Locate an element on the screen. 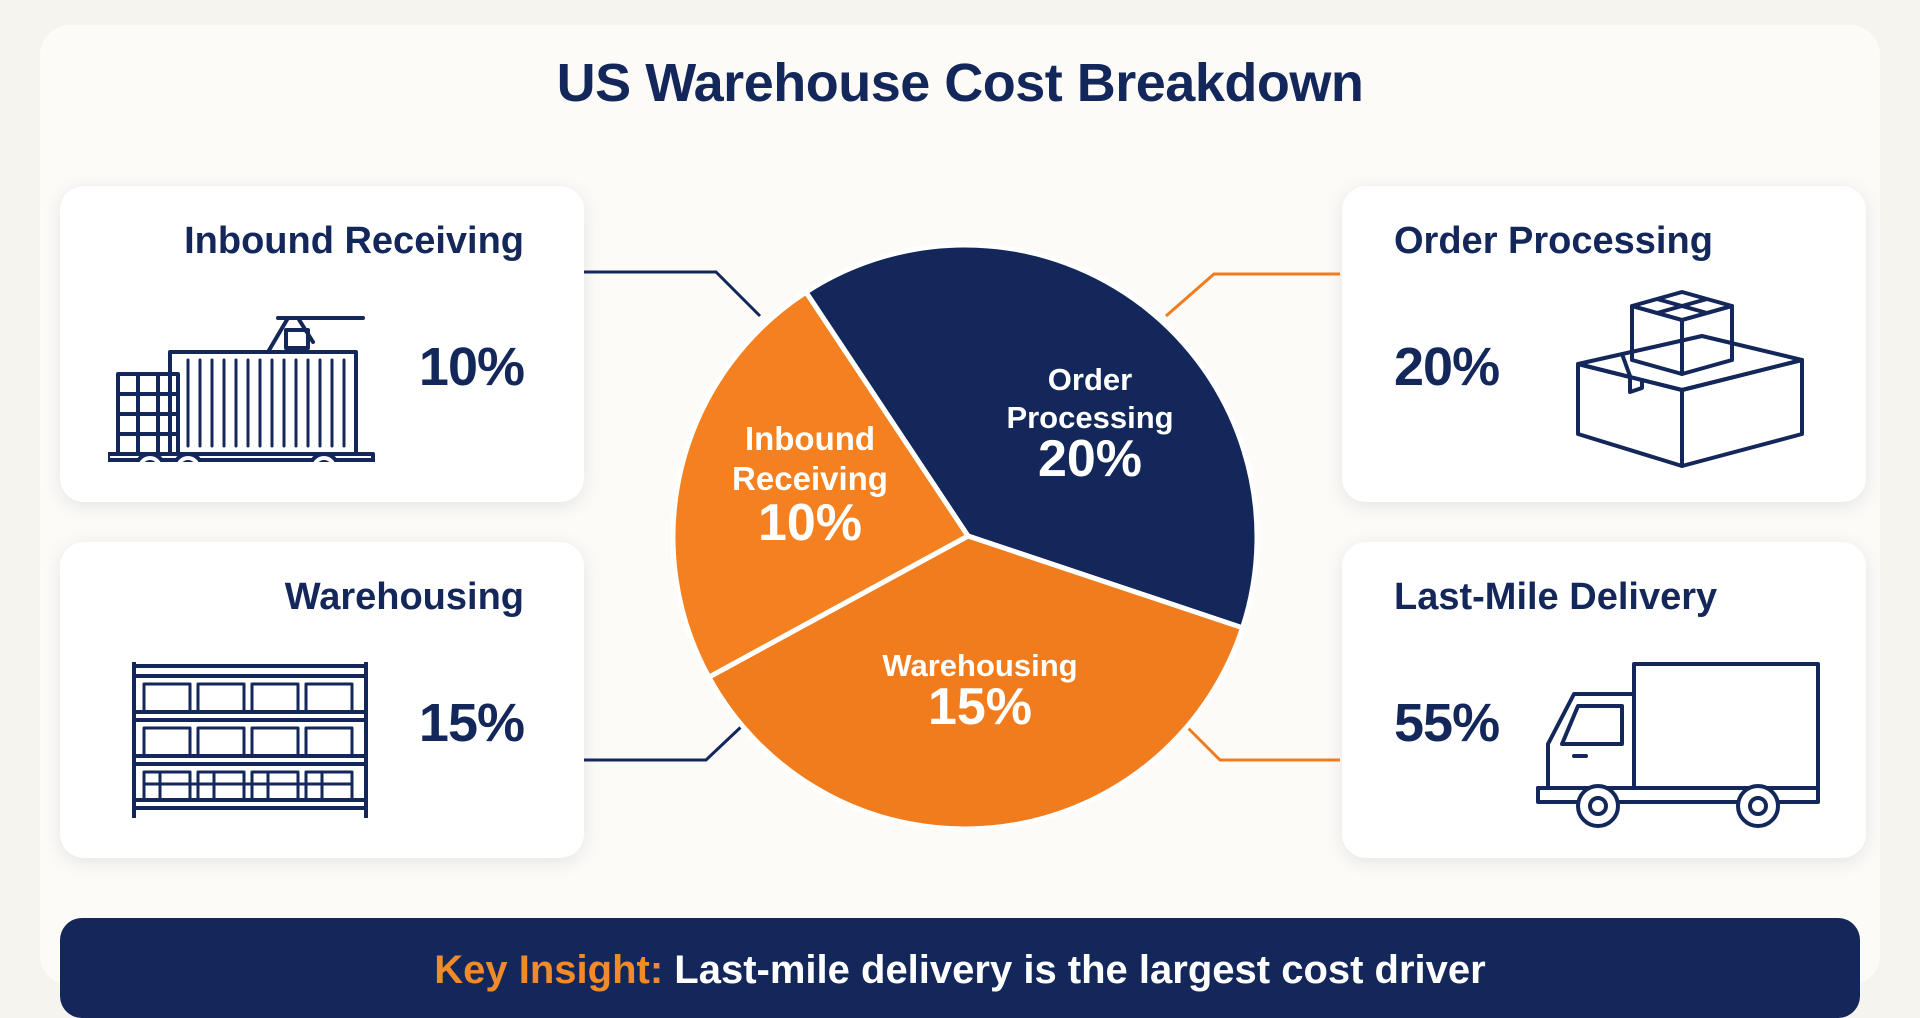 This screenshot has height=1018, width=1920. pie-slice-warehousing is located at coordinates (820, 484).